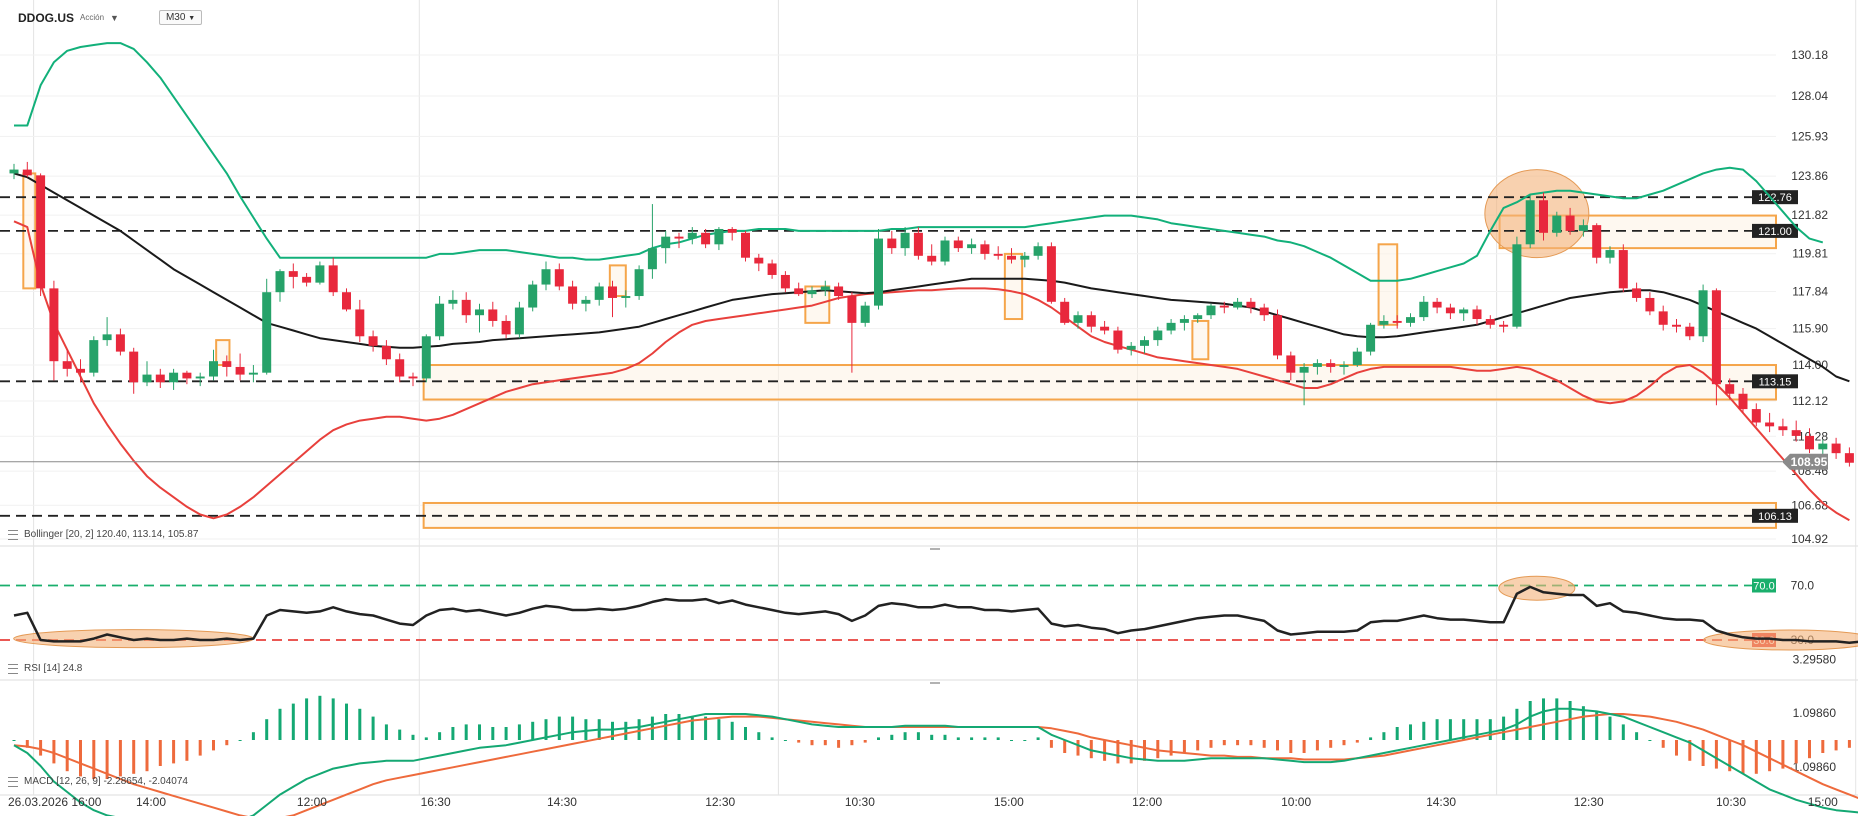 The width and height of the screenshot is (1858, 816). What do you see at coordinates (1809, 505) in the screenshot?
I see `price-tick-label: 106.68` at bounding box center [1809, 505].